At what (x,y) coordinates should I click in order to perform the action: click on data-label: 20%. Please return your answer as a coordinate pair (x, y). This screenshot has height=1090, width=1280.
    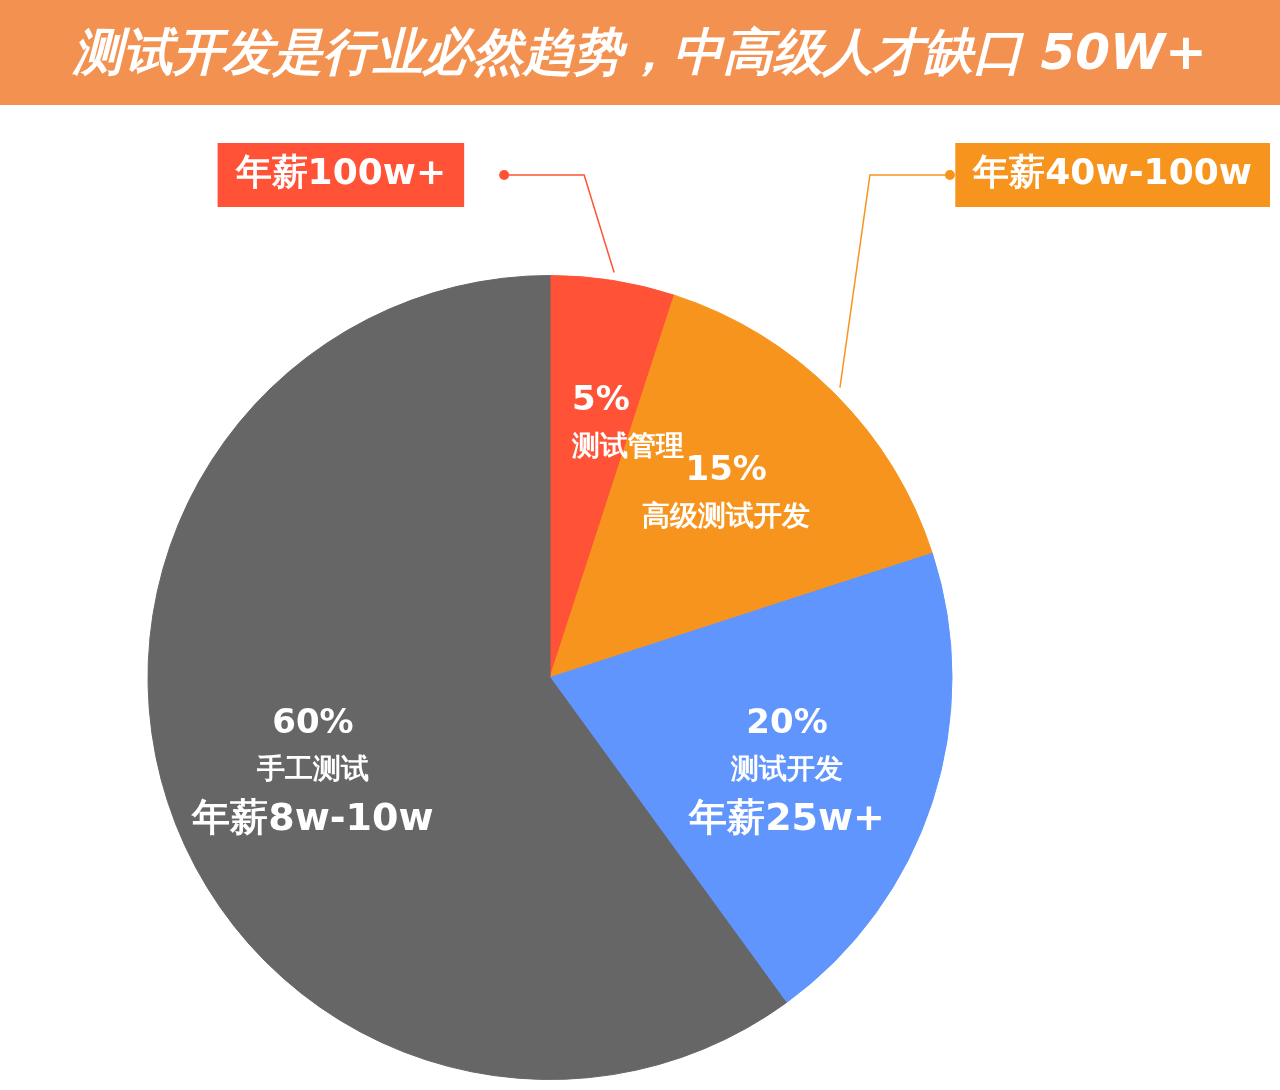
    Looking at the image, I should click on (787, 721).